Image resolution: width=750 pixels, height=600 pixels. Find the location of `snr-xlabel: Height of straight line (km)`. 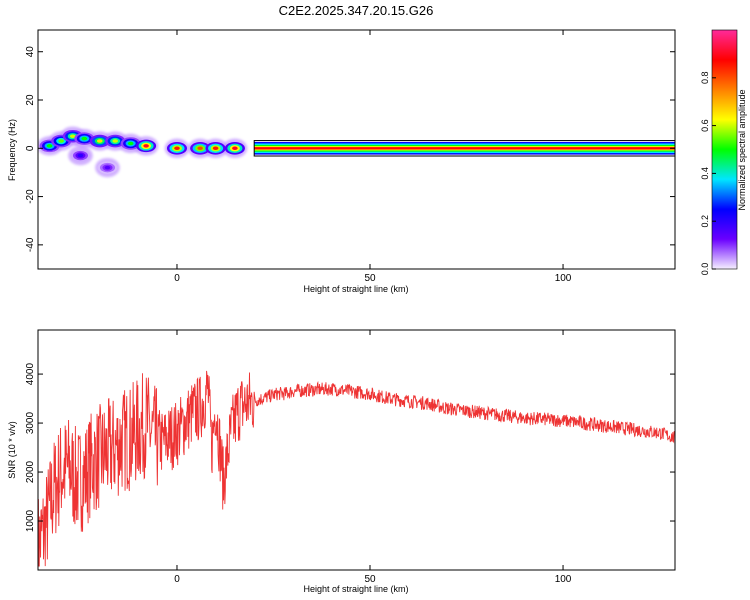

snr-xlabel: Height of straight line (km) is located at coordinates (355, 589).